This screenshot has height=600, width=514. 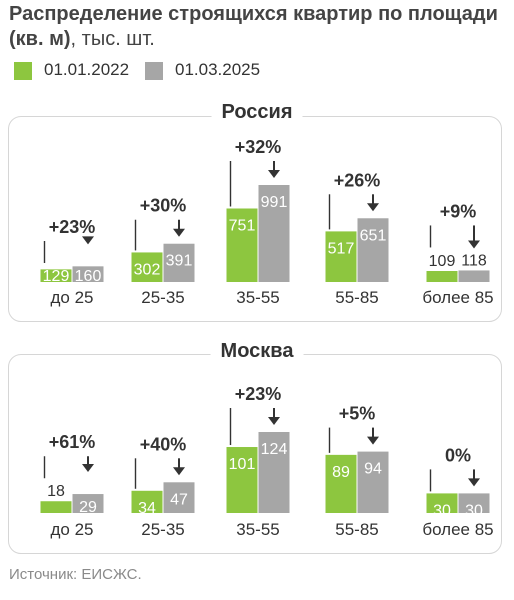 What do you see at coordinates (112, 39) in the screenshot?
I see `chart-title-units: , тыс. шт.` at bounding box center [112, 39].